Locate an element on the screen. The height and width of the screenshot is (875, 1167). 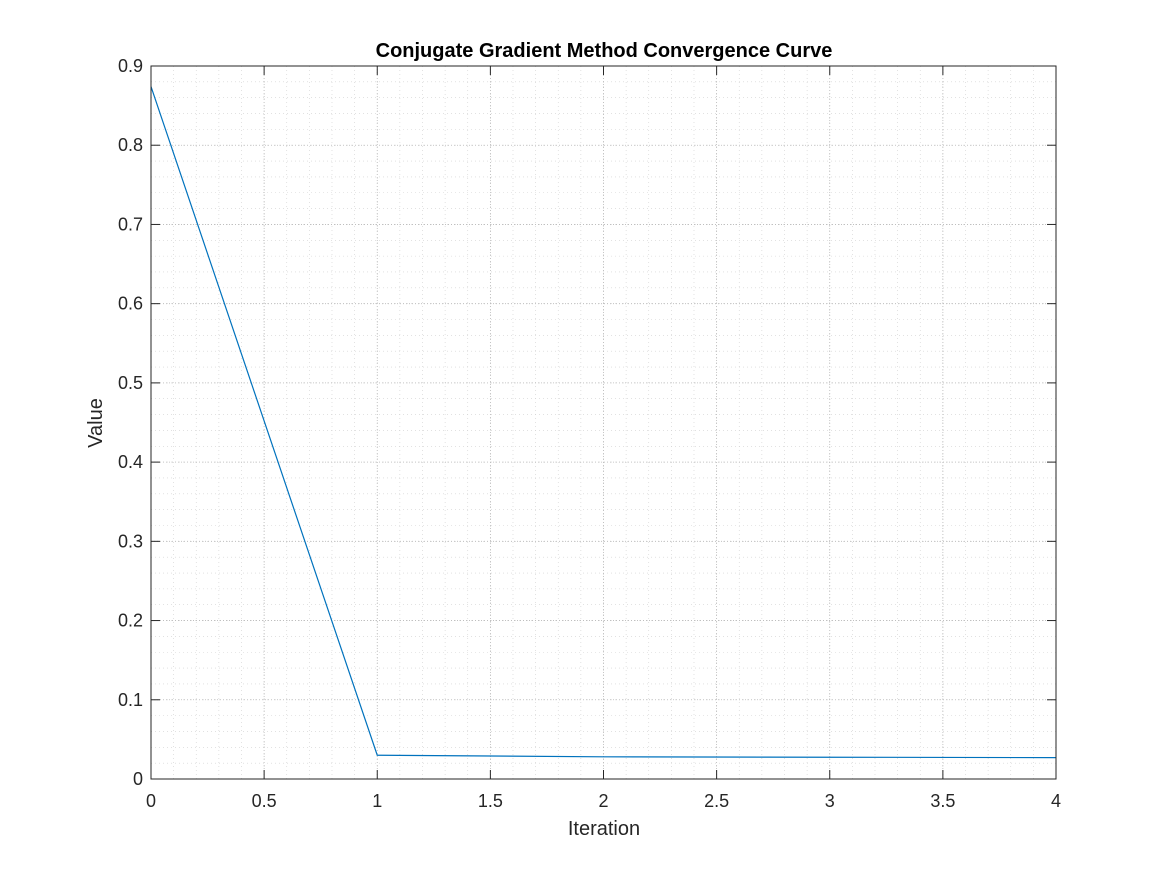
y-tick-label: 0.5 is located at coordinates (130, 383).